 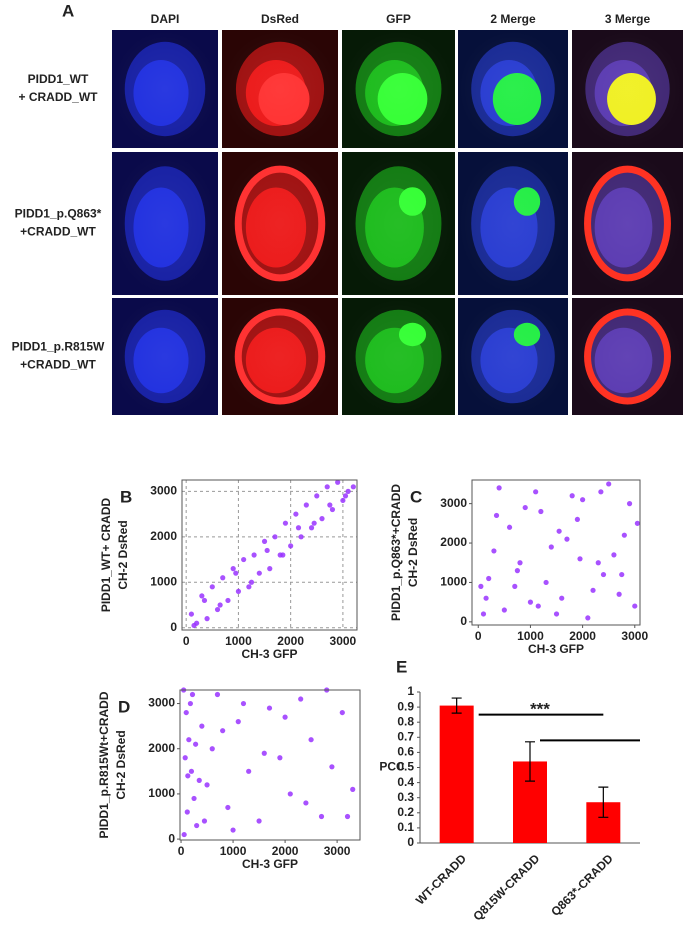 I want to click on y-tick-label: 0.6, so click(x=405, y=752).